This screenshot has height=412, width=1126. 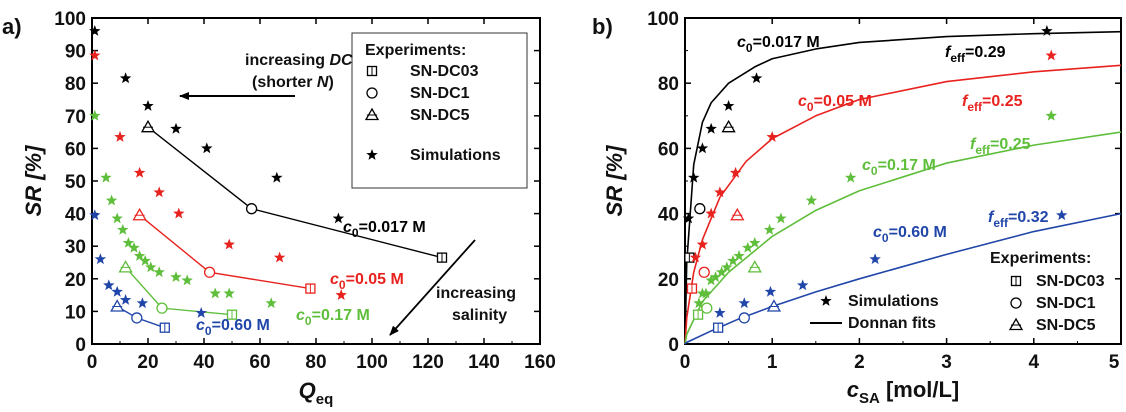 What do you see at coordinates (455, 155) in the screenshot?
I see `a-legend-label: Simulations` at bounding box center [455, 155].